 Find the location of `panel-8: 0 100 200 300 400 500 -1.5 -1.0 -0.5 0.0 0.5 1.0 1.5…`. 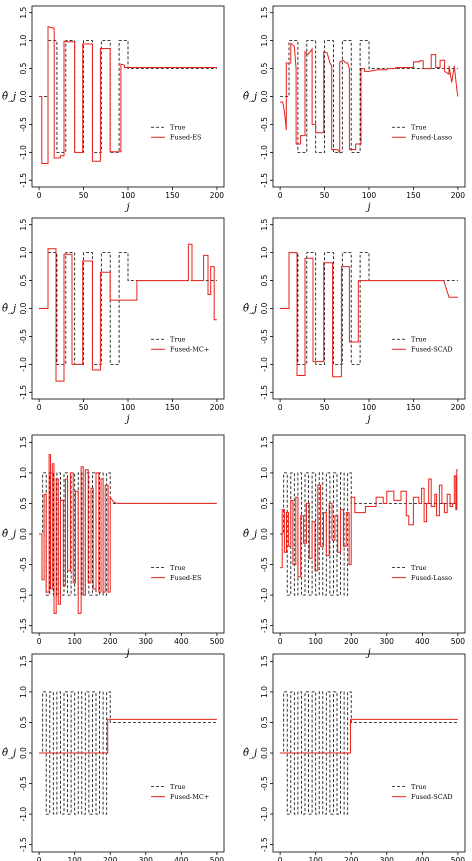

panel-8: 0 100 200 300 400 500 -1.5 -1.0 -0.5 0.0 0.5 1.0 1.5… is located at coordinates (354, 757).